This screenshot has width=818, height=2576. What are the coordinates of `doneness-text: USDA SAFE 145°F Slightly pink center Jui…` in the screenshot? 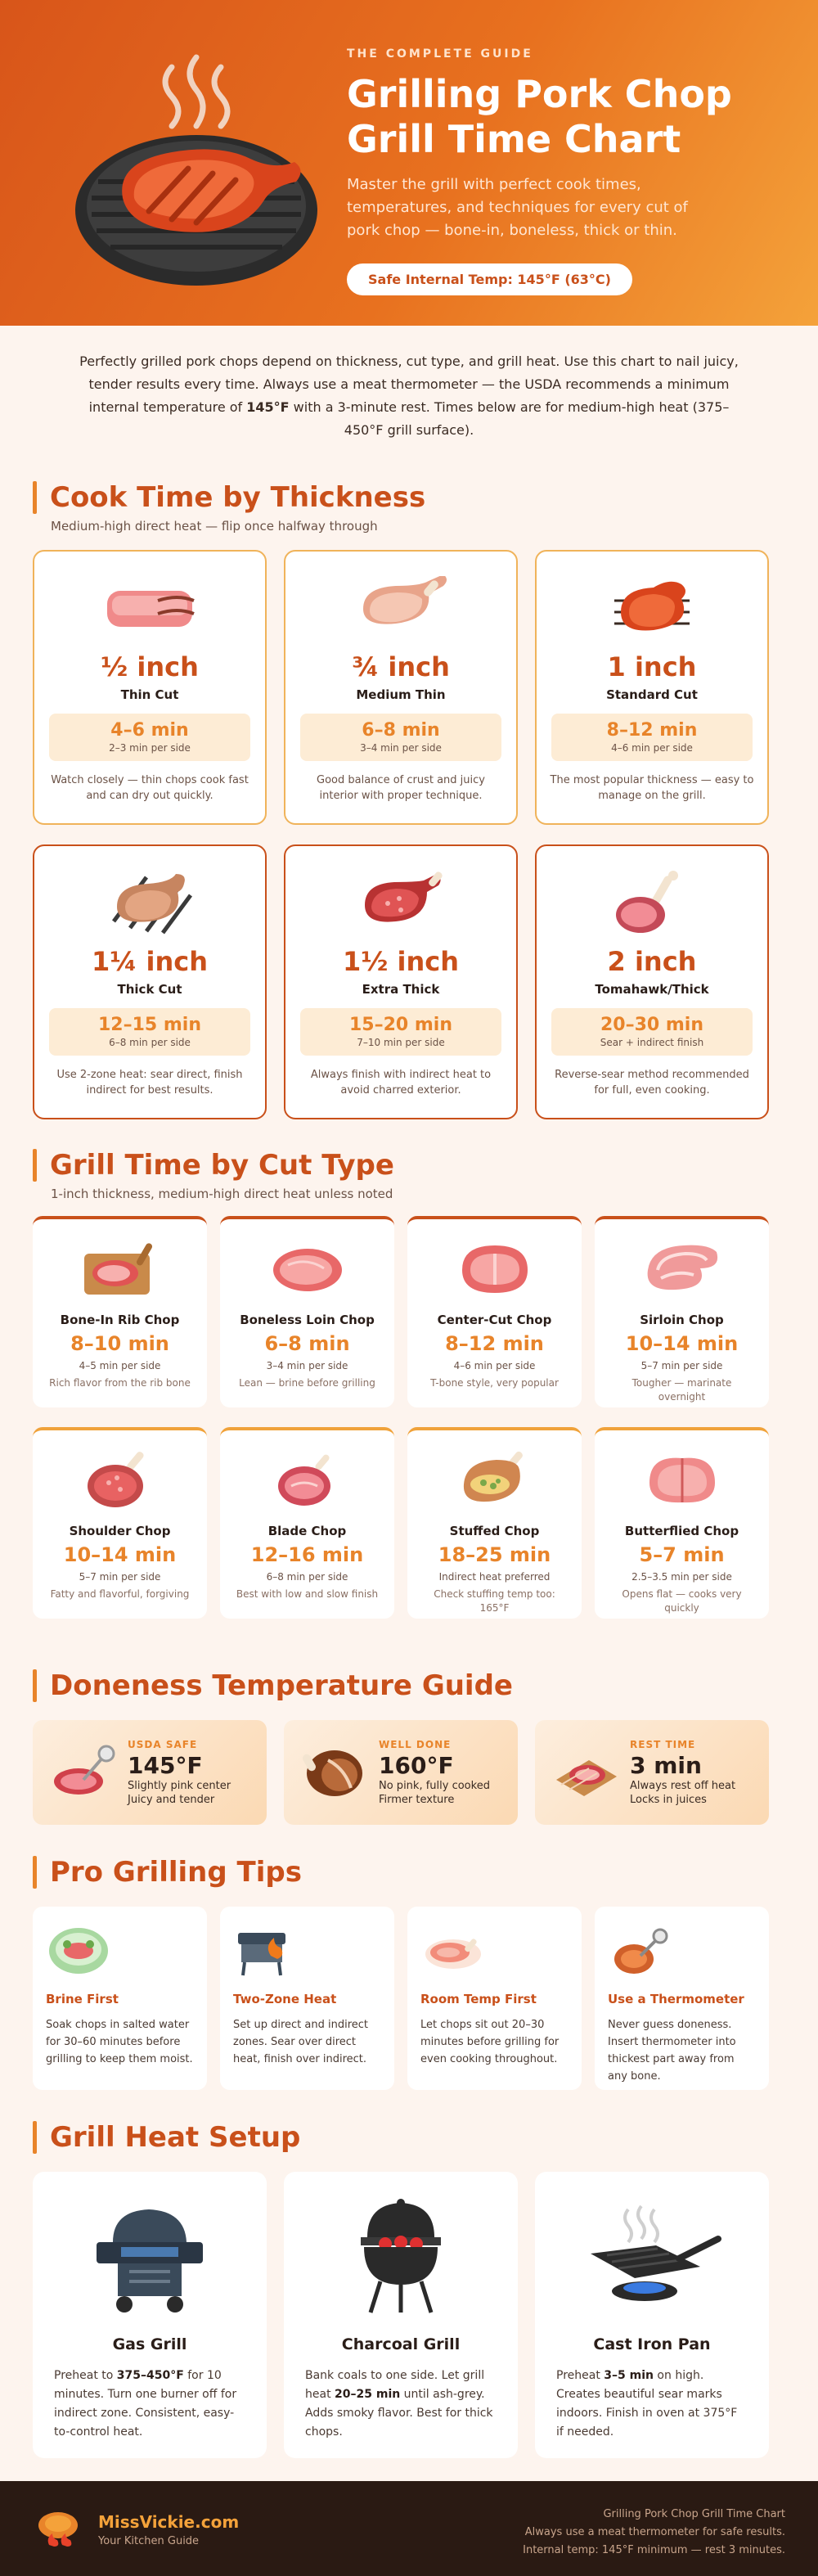 It's located at (179, 1773).